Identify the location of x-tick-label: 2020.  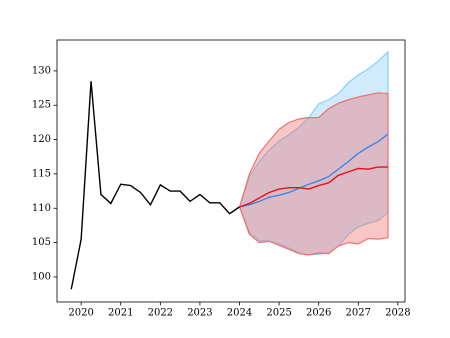
(80, 313).